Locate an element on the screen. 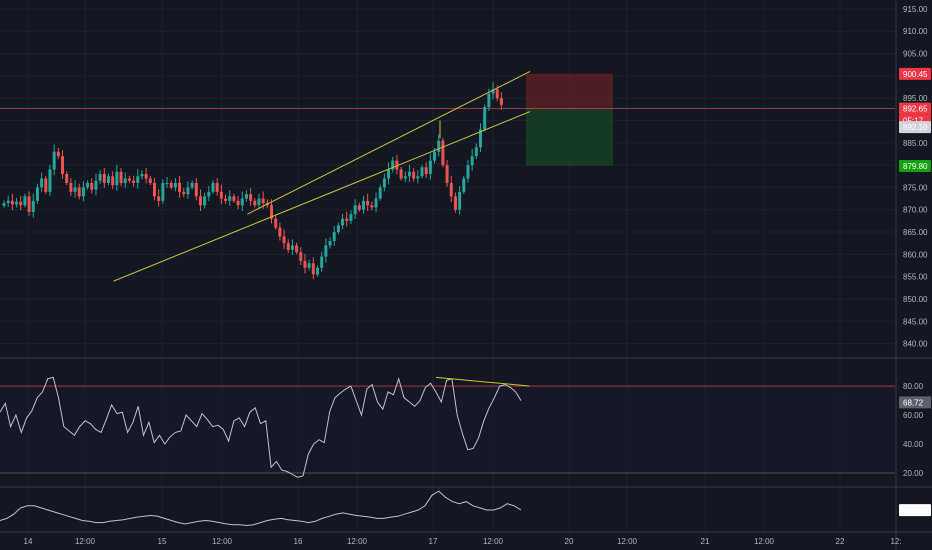 The width and height of the screenshot is (932, 550). oscillator-line is located at coordinates (261, 508).